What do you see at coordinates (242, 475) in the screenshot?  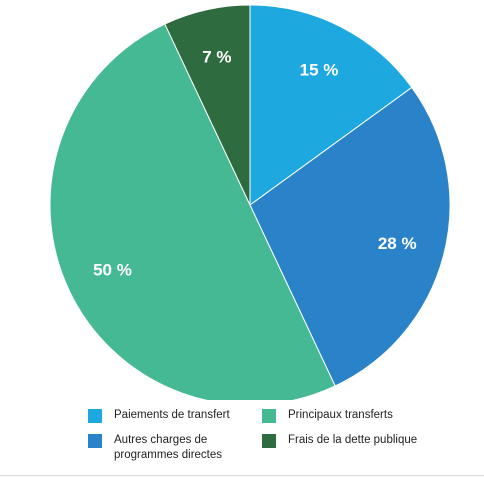 I see `bottom-divider` at bounding box center [242, 475].